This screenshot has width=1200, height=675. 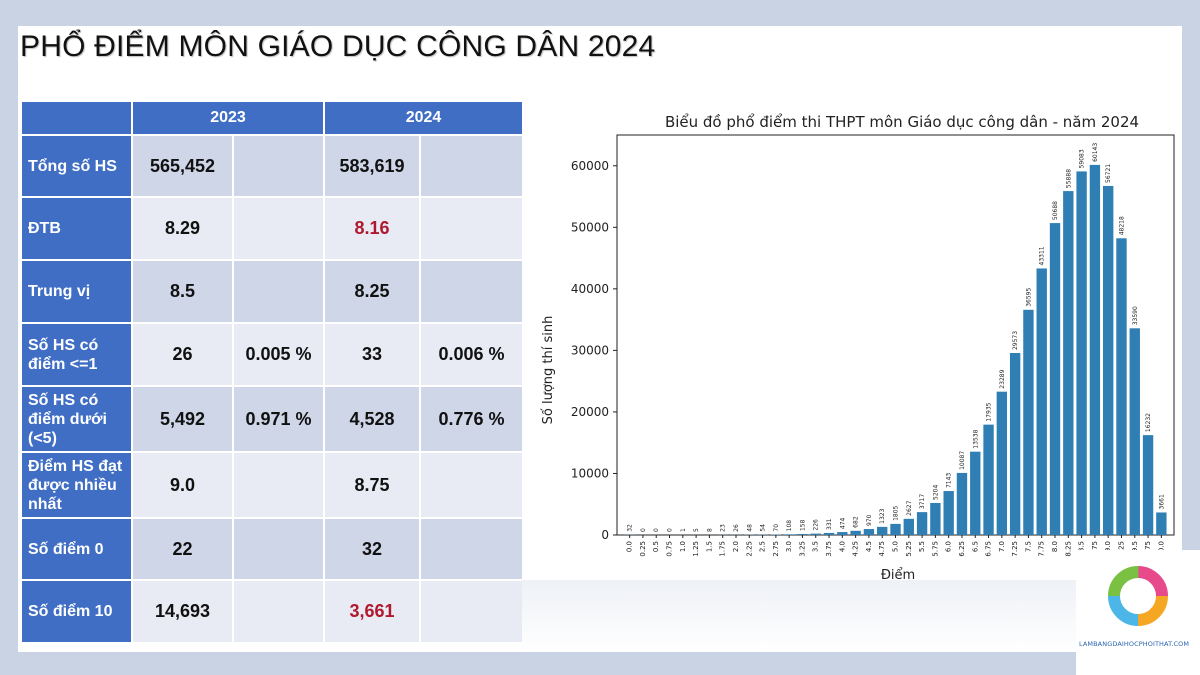 I want to click on data-label: 17935, so click(x=989, y=411).